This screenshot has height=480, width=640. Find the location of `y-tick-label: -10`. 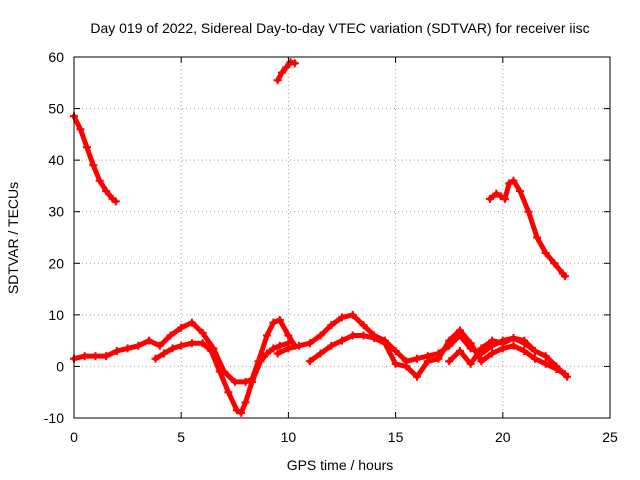

y-tick-label: -10 is located at coordinates (54, 418).